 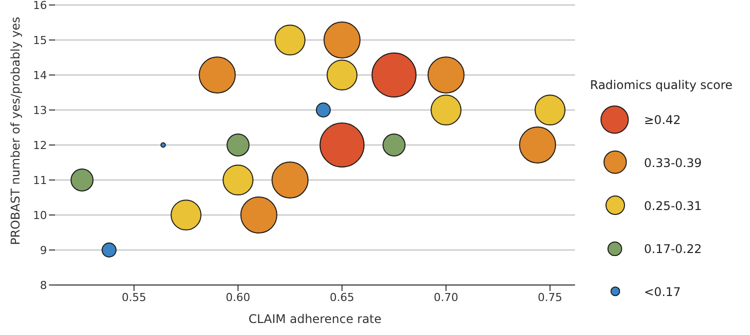 I want to click on y-tick-label: 9, so click(x=43, y=250).